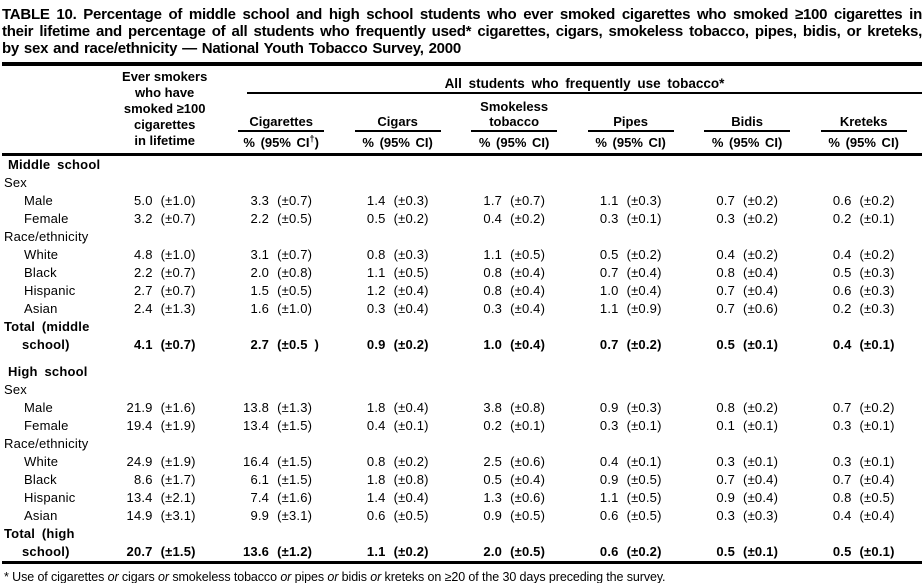 The width and height of the screenshot is (924, 583). What do you see at coordinates (178, 425) in the screenshot?
I see `cell-ci: (±1.9)` at bounding box center [178, 425].